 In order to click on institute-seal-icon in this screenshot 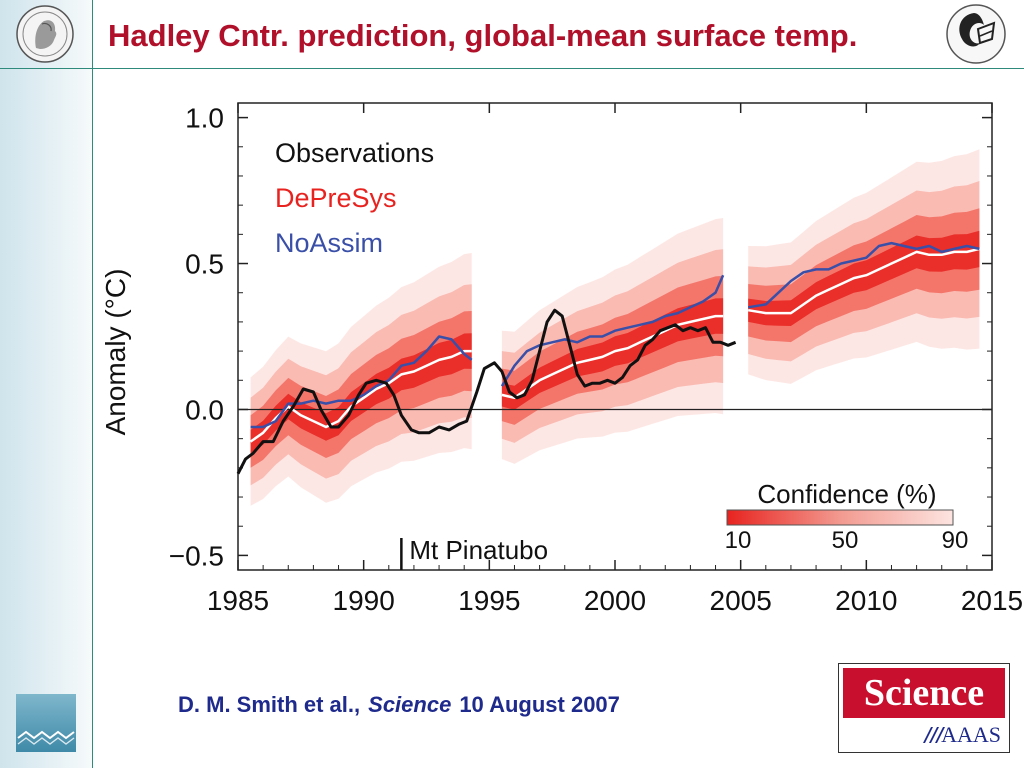, I will do `click(45, 34)`.